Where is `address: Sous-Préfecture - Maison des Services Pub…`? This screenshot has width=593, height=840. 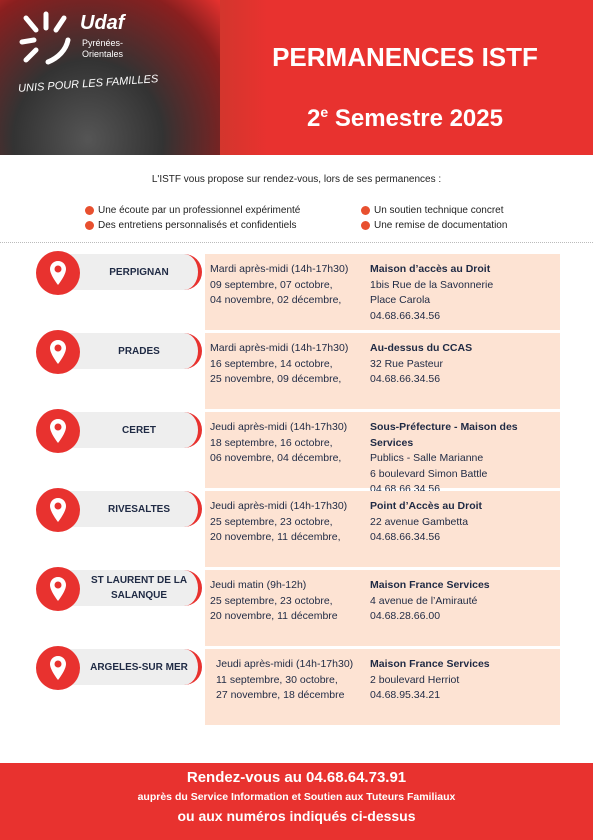 address: Sous-Préfecture - Maison des Services Pub… is located at coordinates (465, 459).